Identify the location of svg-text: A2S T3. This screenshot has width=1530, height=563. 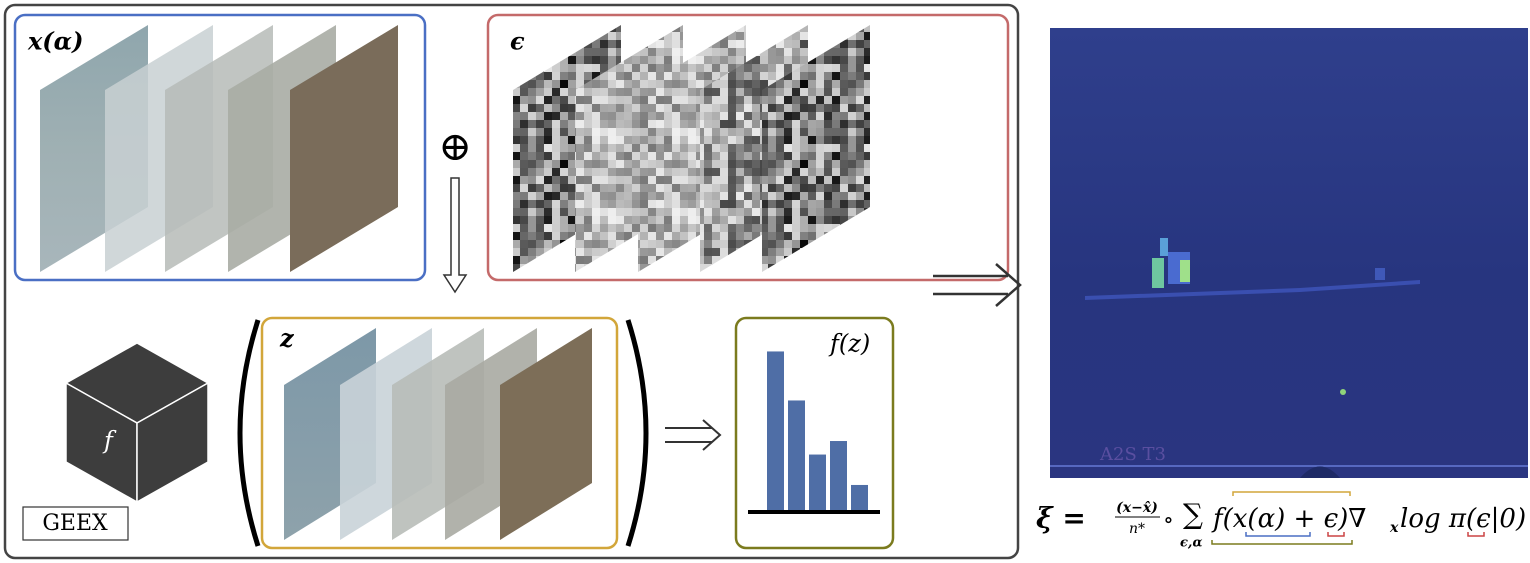
(1132, 454).